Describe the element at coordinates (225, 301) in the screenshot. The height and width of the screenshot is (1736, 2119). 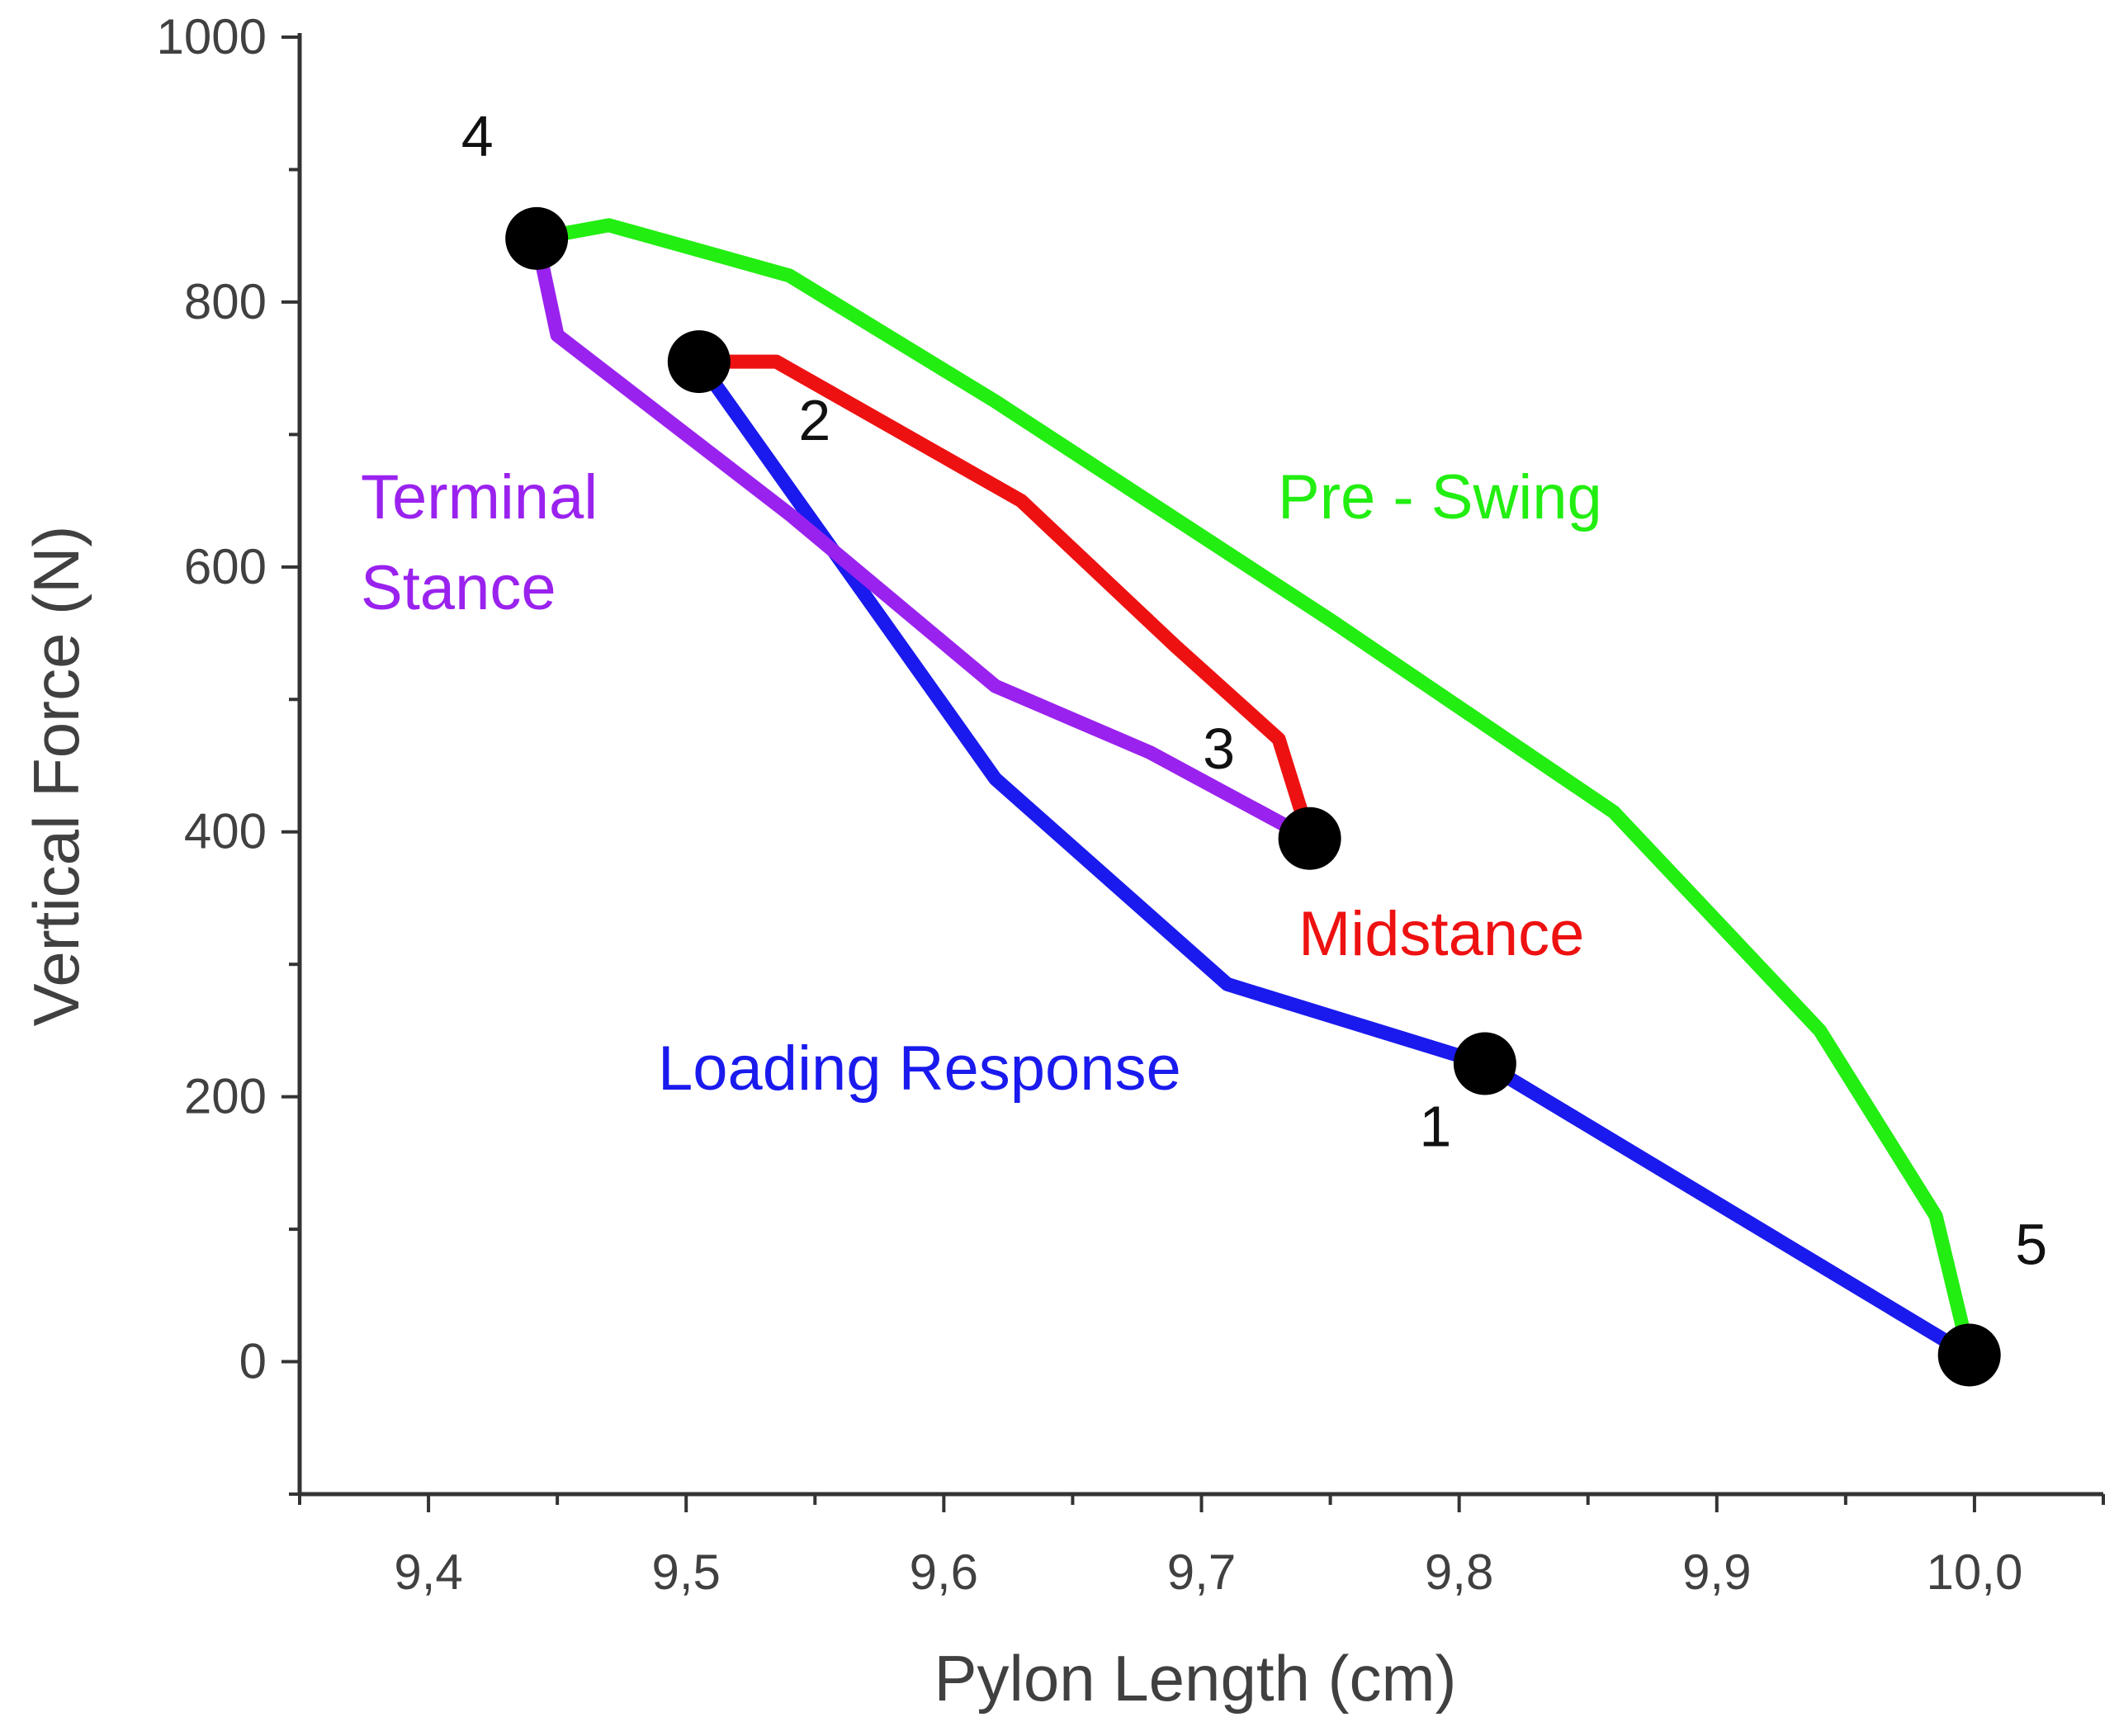
I see `y-tick-label: 800` at that location.